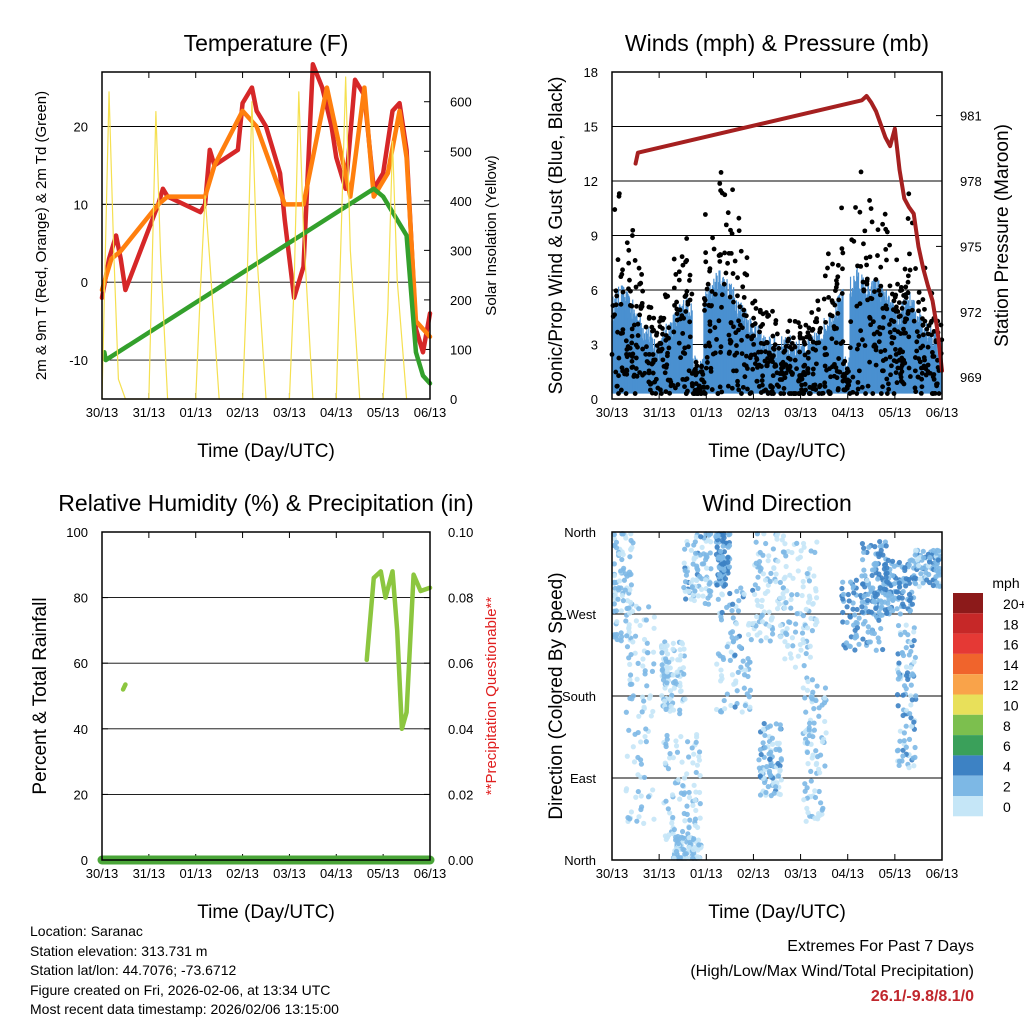 Image resolution: width=1024 pixels, height=1024 pixels. Describe the element at coordinates (81, 598) in the screenshot. I see `y-tick-label: 80` at that location.